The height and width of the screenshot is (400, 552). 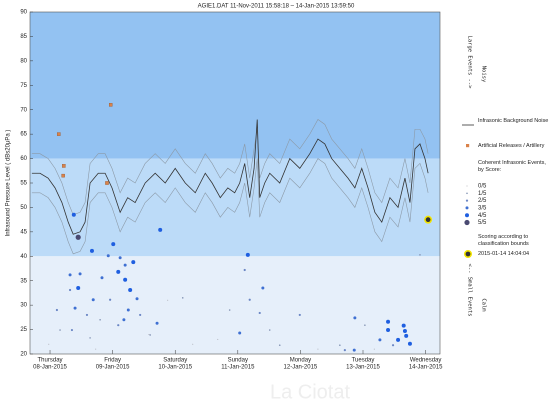 What do you see at coordinates (470, 290) in the screenshot?
I see `small-events-label: <-- Small Events` at bounding box center [470, 290].